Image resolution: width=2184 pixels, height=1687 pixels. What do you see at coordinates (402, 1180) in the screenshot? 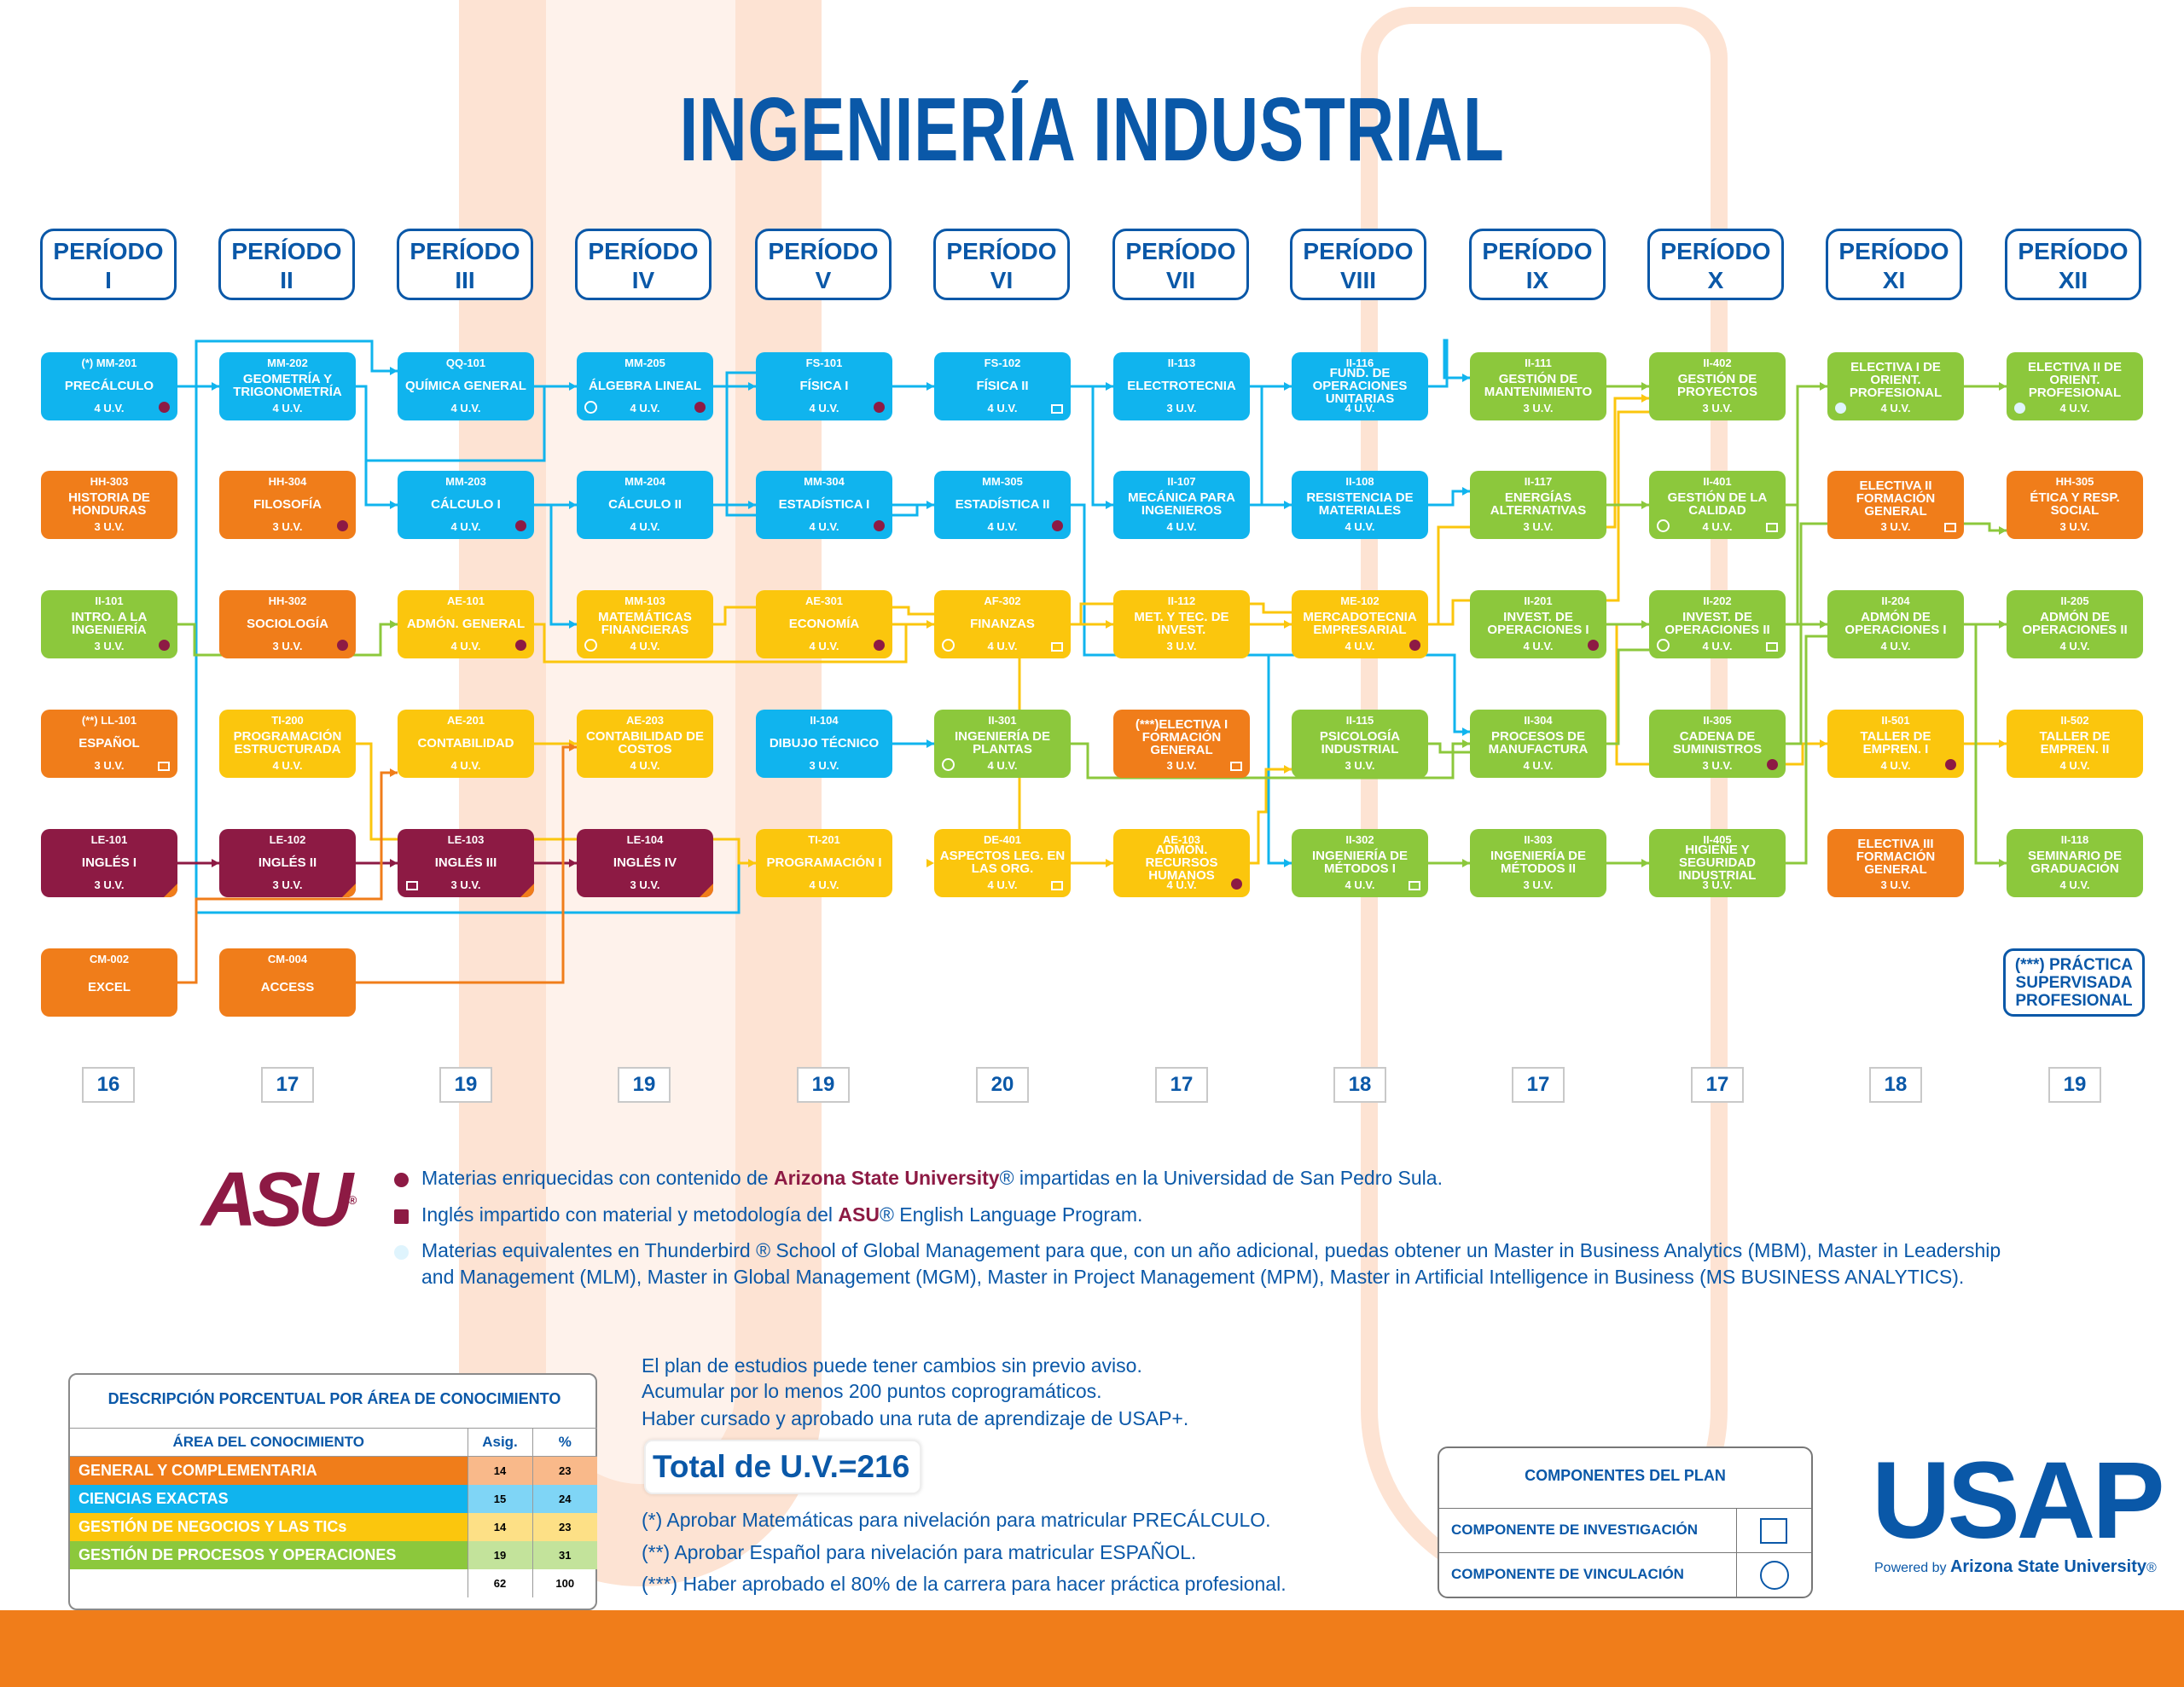
I see `maroon-dot-icon` at bounding box center [402, 1180].